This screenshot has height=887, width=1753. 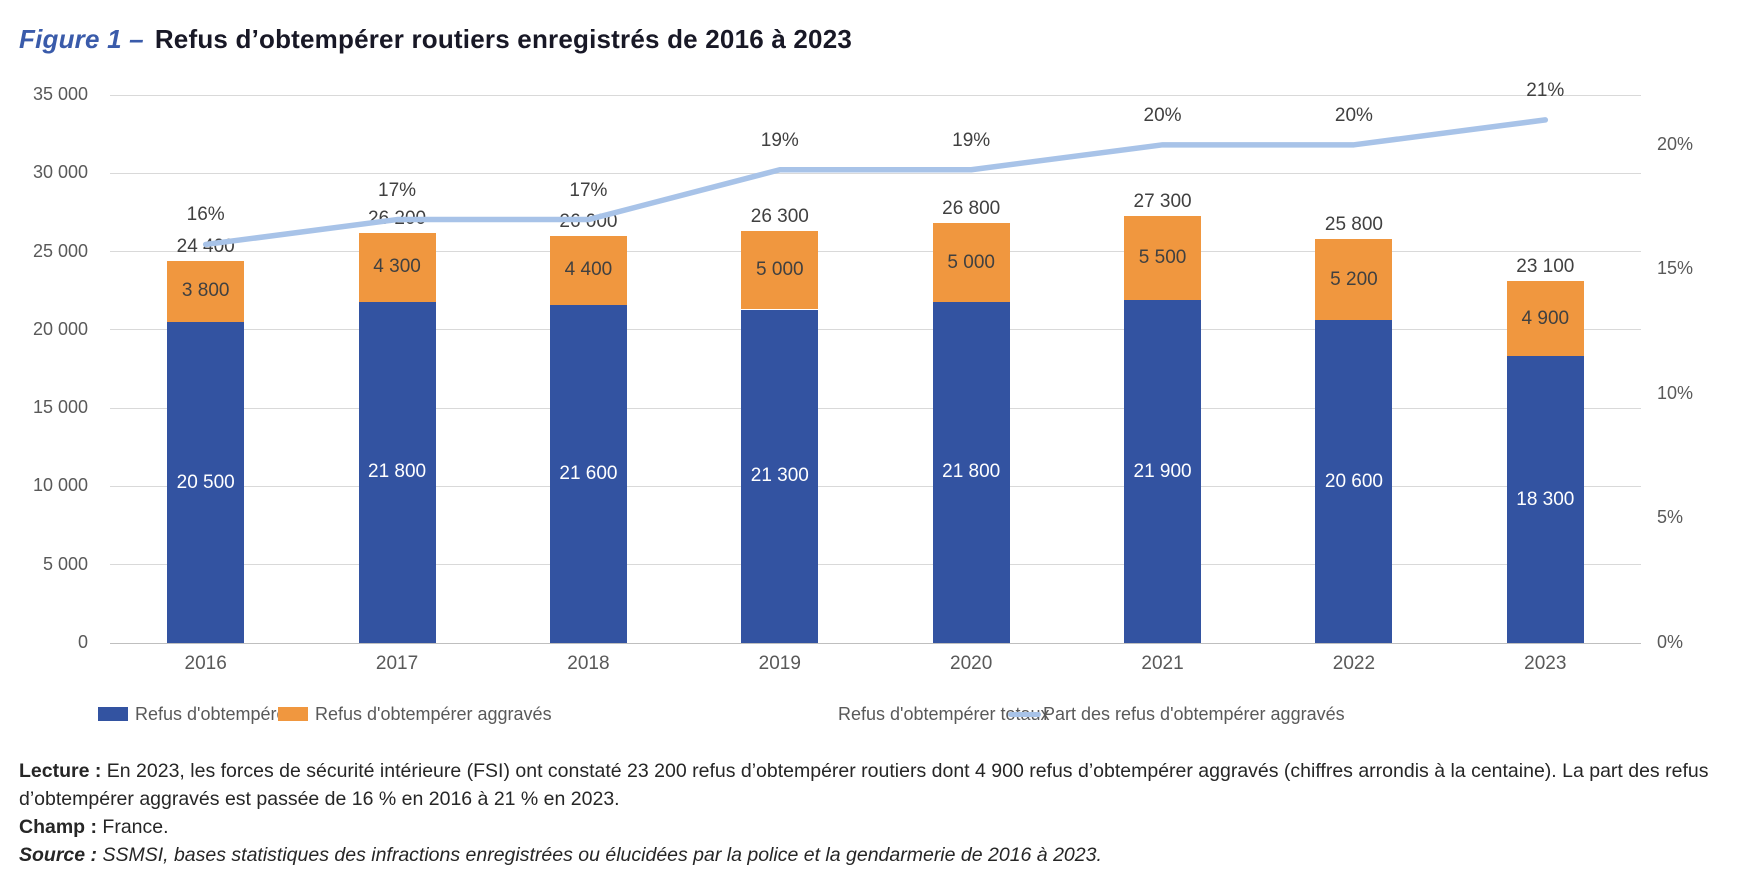 I want to click on legend-item-2: Refus d'obtempérer aggravés, so click(x=415, y=714).